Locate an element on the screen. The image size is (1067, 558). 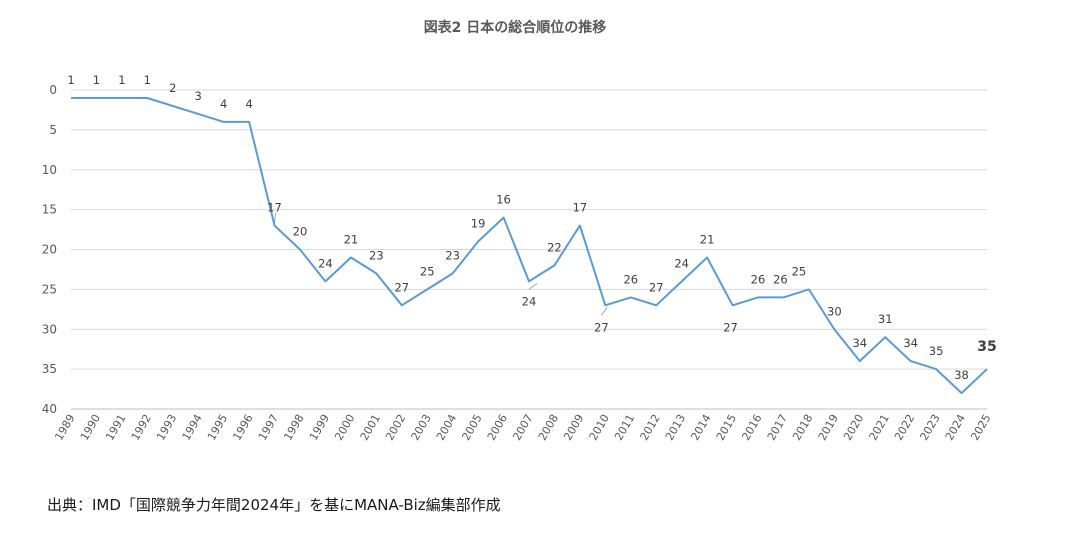
x-tick-label: 2013 is located at coordinates (675, 427).